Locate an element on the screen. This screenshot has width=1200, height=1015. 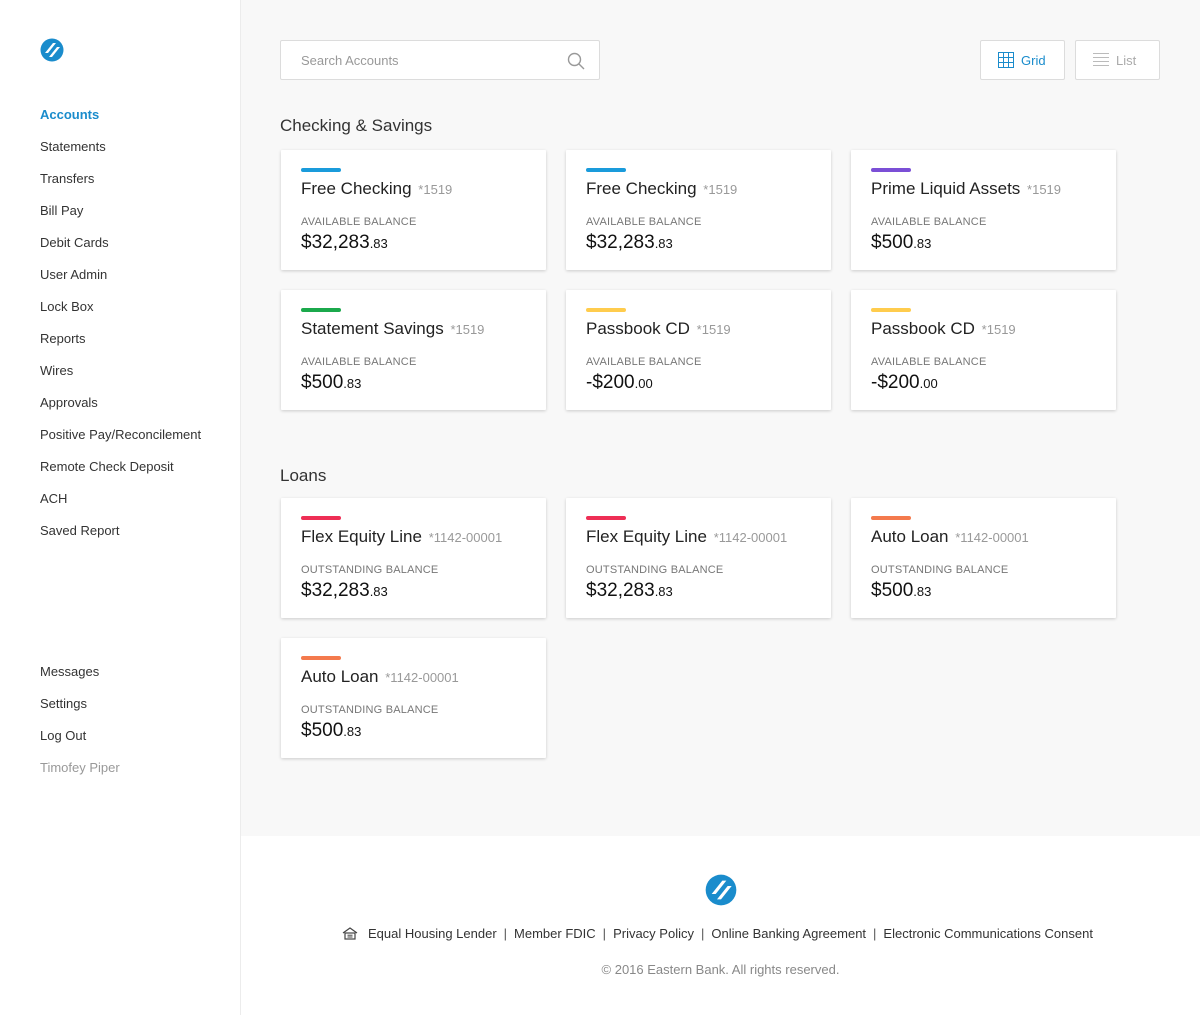
loans-heading: Loans is located at coordinates (303, 475).